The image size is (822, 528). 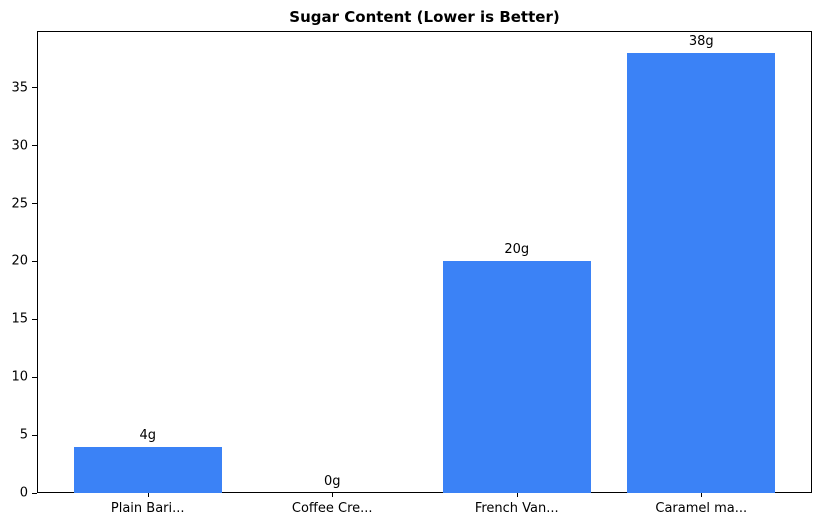 I want to click on bar-value-label: 38g, so click(x=701, y=41).